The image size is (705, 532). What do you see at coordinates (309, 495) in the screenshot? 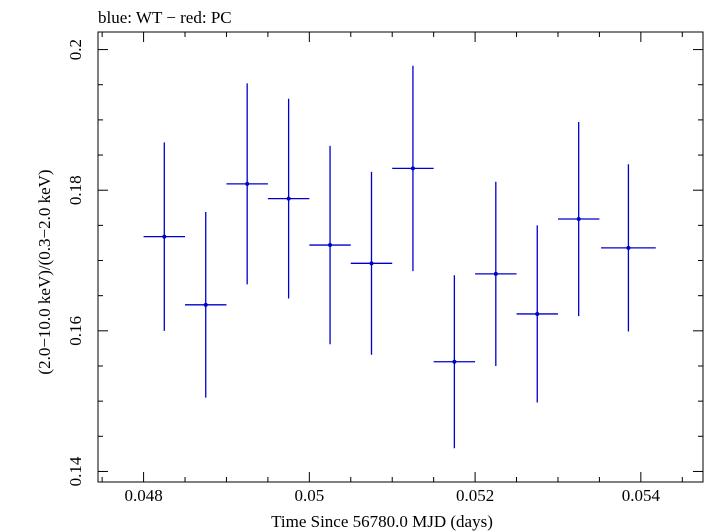
I see `x-tick-label: 0.05` at bounding box center [309, 495].